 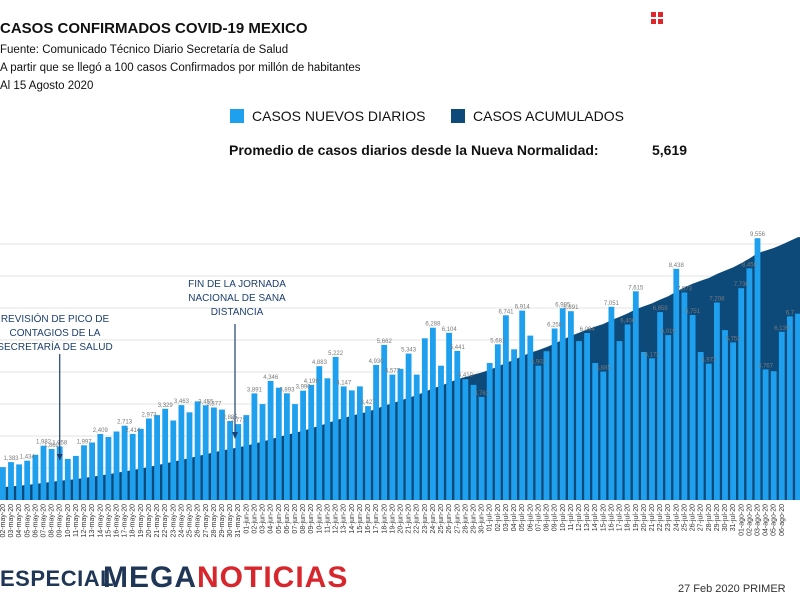 What do you see at coordinates (548, 116) in the screenshot?
I see `legend-label-cumulative: CASOS ACUMULADOS` at bounding box center [548, 116].